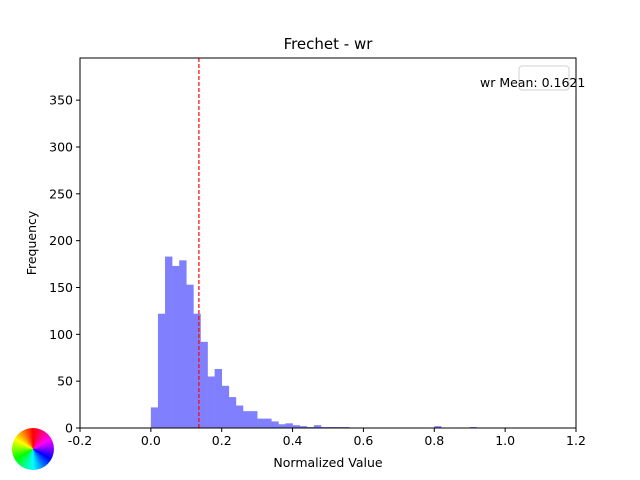 The image size is (640, 480). Describe the element at coordinates (61, 146) in the screenshot. I see `y-tick-label: 300` at that location.